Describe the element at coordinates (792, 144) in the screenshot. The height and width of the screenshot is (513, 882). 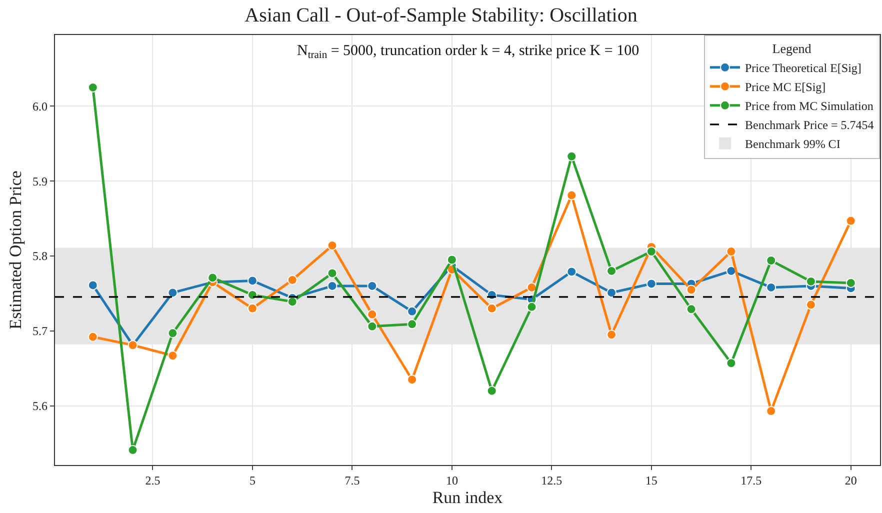
I see `legend-label: Benchmark 99% CI` at that location.